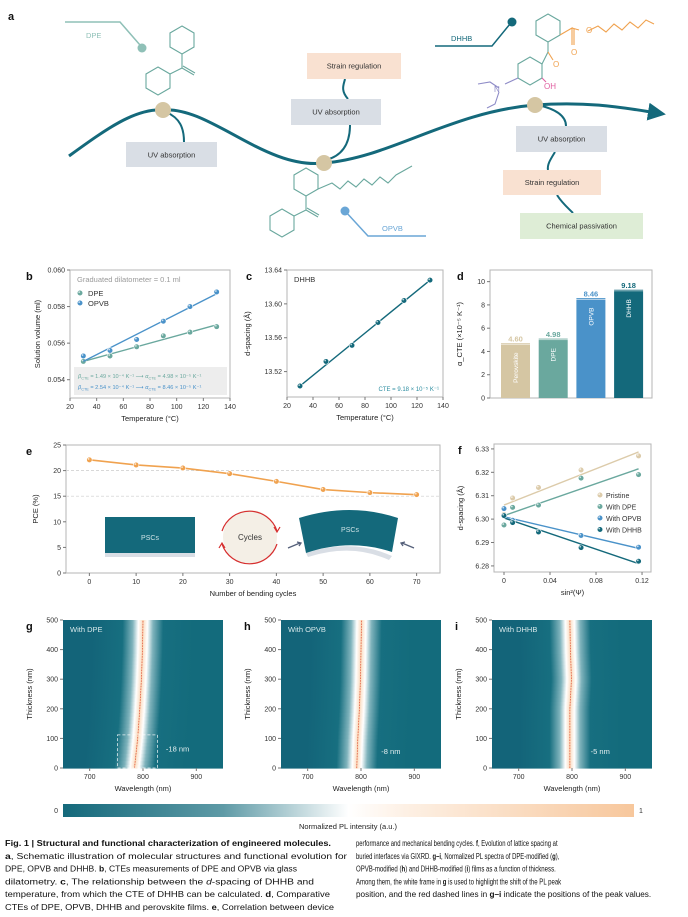 This screenshot has height=917, width=688. I want to click on series-with-dhhb, so click(571, 538).